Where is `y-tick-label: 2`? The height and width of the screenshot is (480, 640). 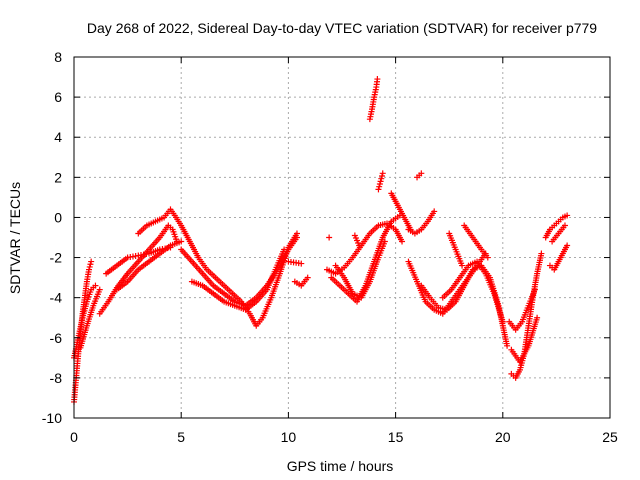
y-tick-label: 2 is located at coordinates (58, 177).